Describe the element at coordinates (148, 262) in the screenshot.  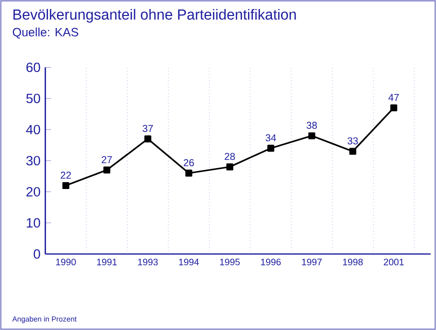
I see `x-tick-label: 1993` at that location.